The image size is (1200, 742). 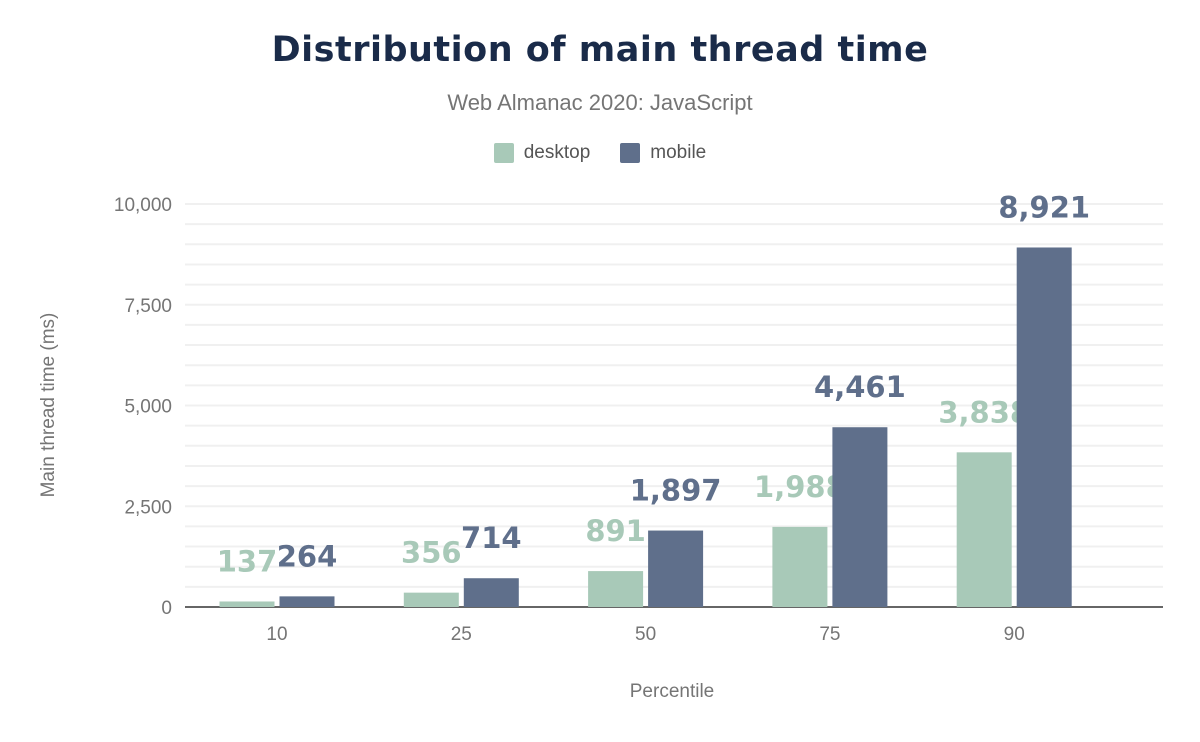 What do you see at coordinates (148, 507) in the screenshot?
I see `y-tick-label: 2,500` at bounding box center [148, 507].